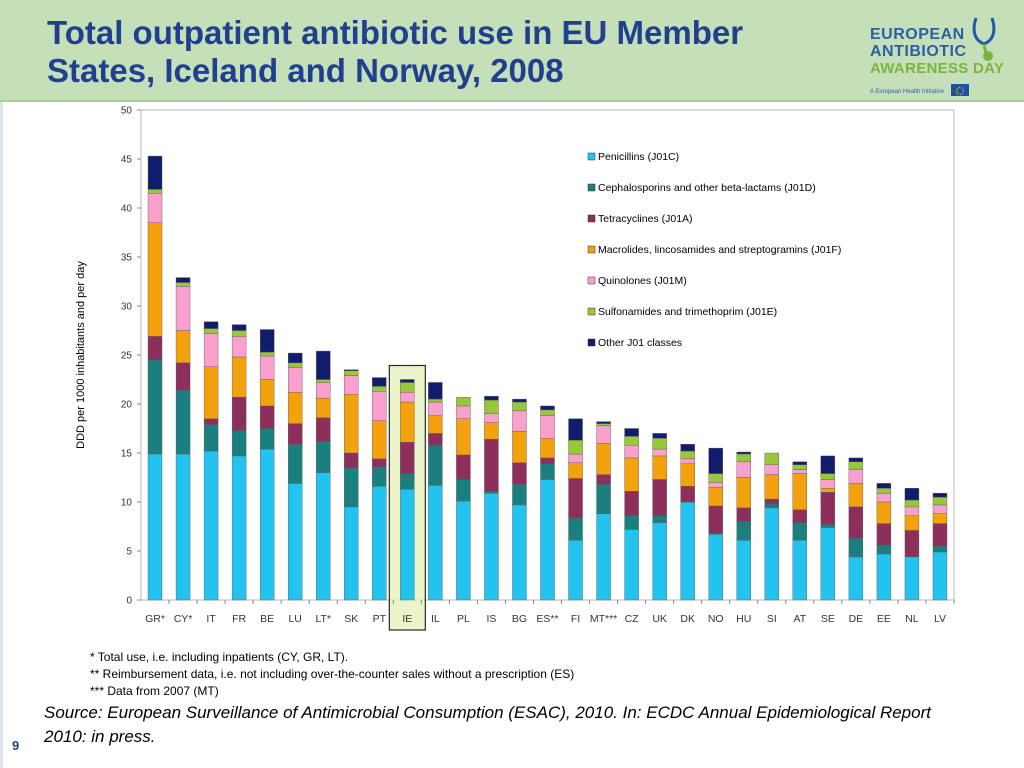  Describe the element at coordinates (127, 356) in the screenshot. I see `y-tick-label: 25` at that location.